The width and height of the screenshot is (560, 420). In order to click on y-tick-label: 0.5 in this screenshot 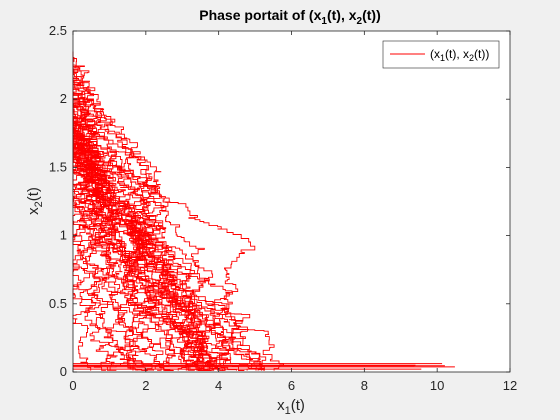, I will do `click(58, 303)`.